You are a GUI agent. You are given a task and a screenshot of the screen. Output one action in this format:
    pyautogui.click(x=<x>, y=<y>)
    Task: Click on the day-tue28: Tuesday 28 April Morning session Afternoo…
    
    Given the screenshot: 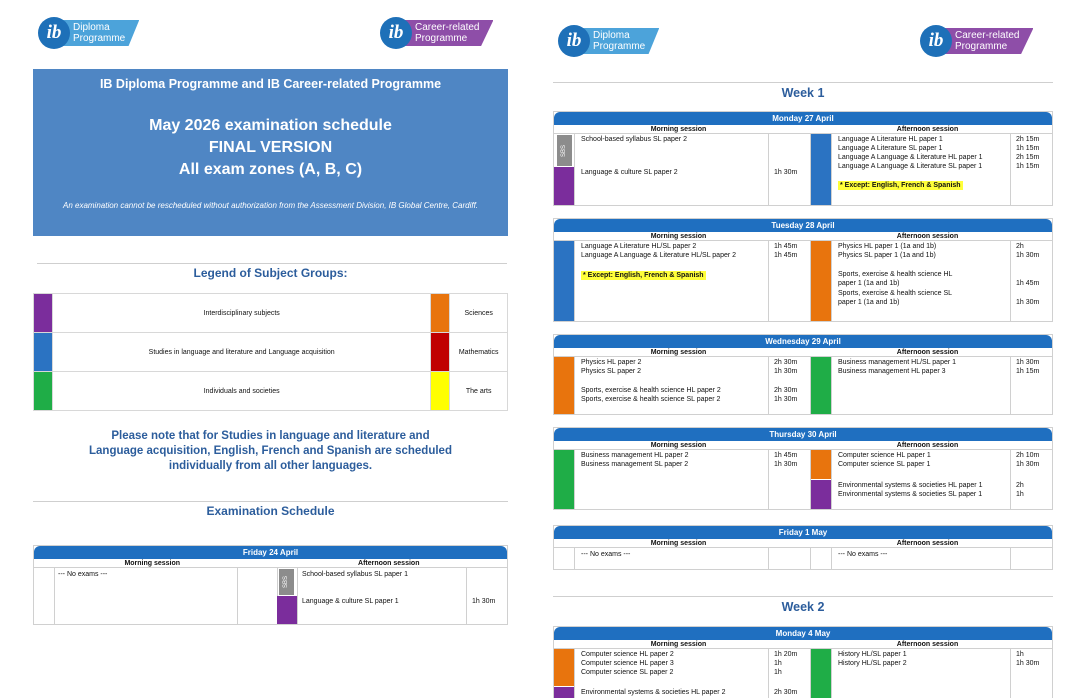 What is the action you would take?
    pyautogui.click(x=803, y=270)
    